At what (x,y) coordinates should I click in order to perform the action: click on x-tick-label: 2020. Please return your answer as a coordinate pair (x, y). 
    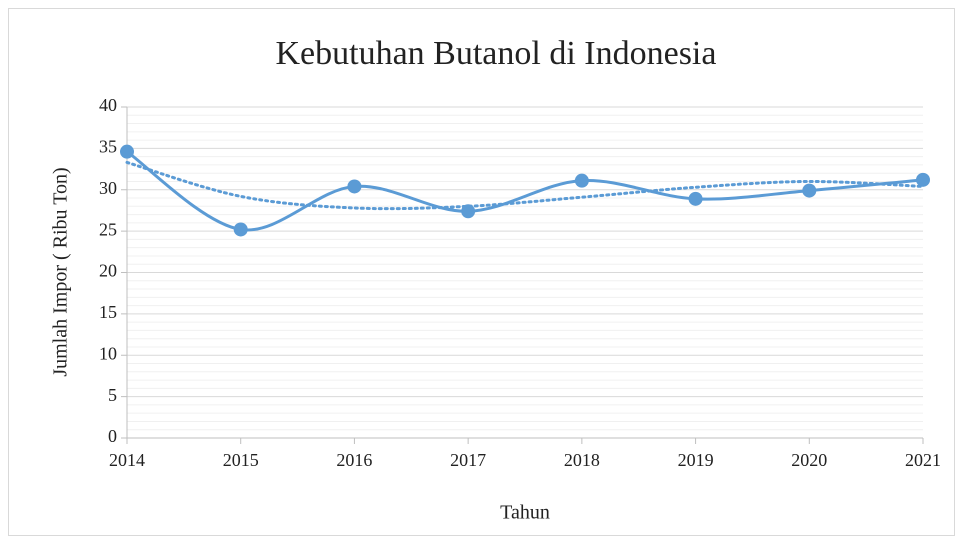
    Looking at the image, I should click on (809, 460).